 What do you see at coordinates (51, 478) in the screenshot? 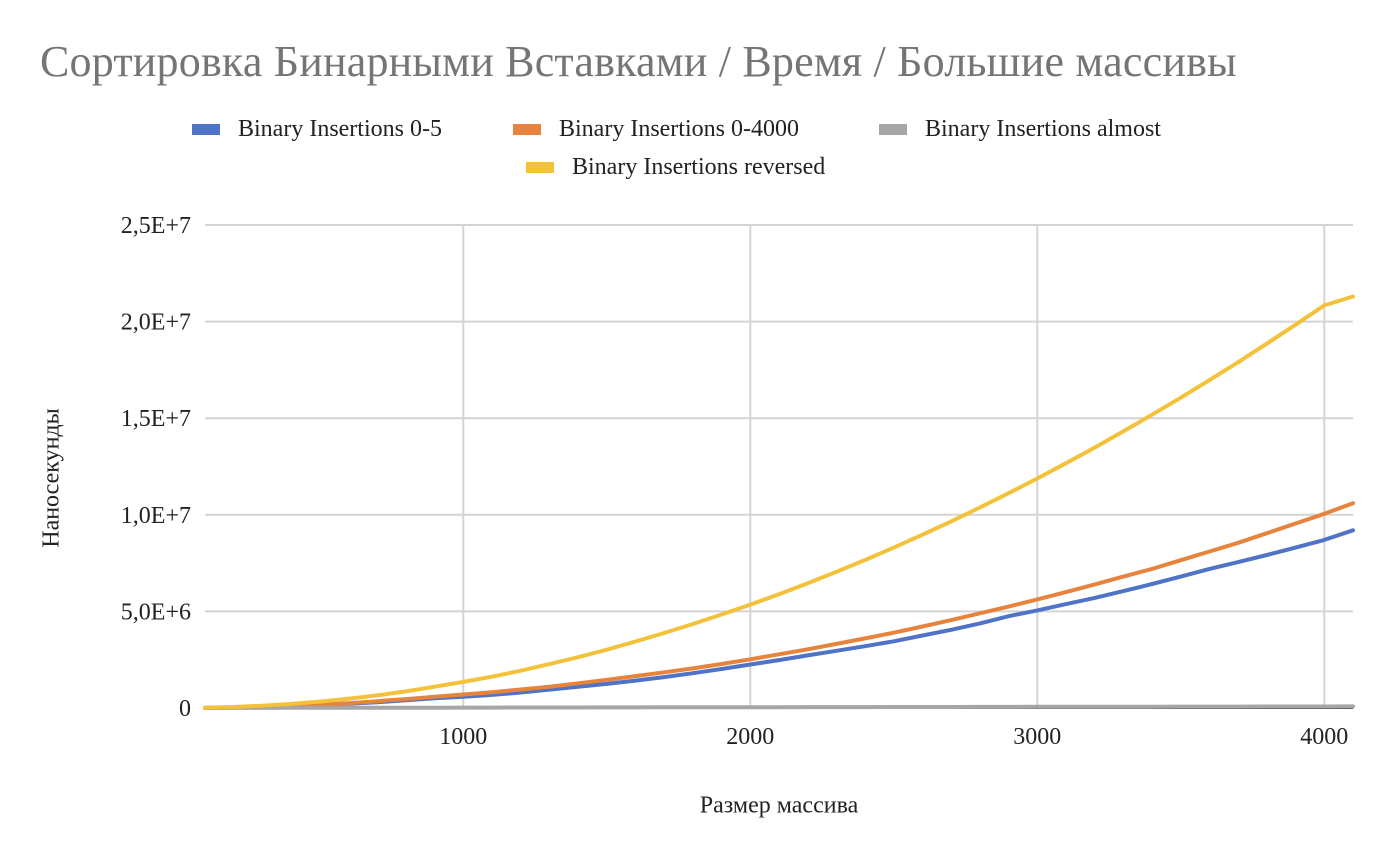
I see `y-axis-title: Наносекунды` at bounding box center [51, 478].